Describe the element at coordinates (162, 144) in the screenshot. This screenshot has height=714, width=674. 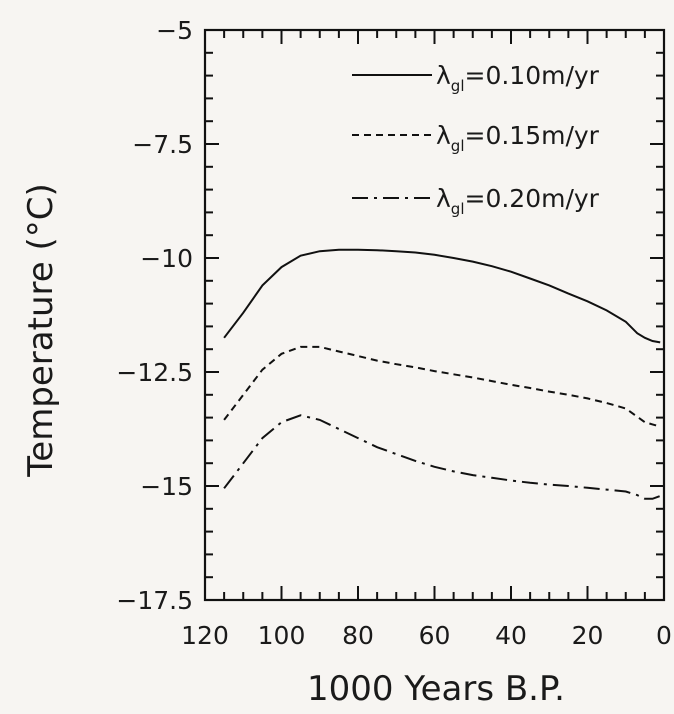
I see `y-tick-label: −7.5` at that location.